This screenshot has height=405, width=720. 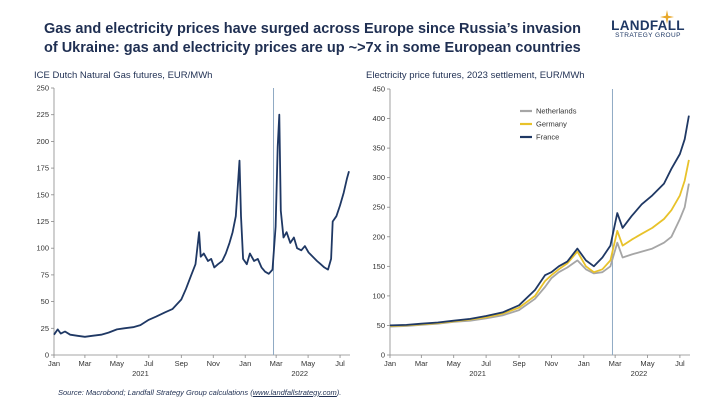 What do you see at coordinates (378, 148) in the screenshot?
I see `y-tick-label: 350` at bounding box center [378, 148].